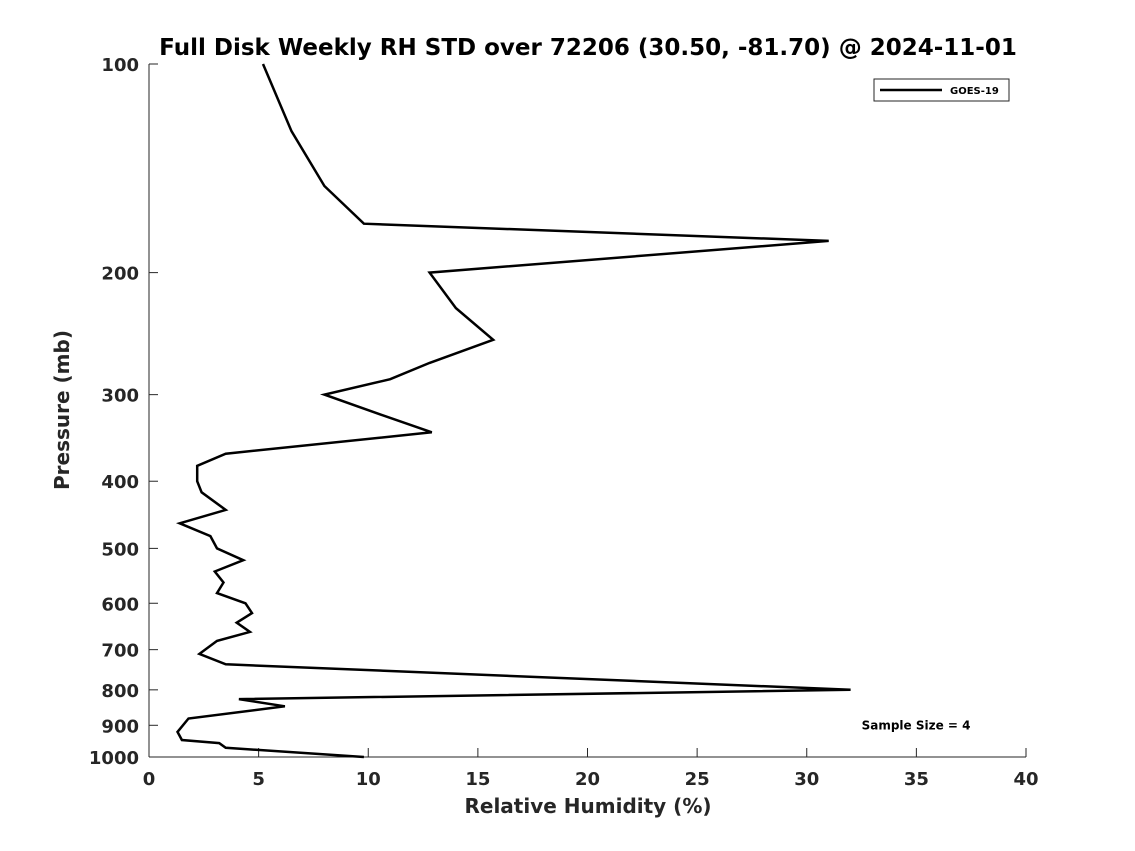 The height and width of the screenshot is (851, 1135). I want to click on x-tick-label: 40, so click(1025, 779).